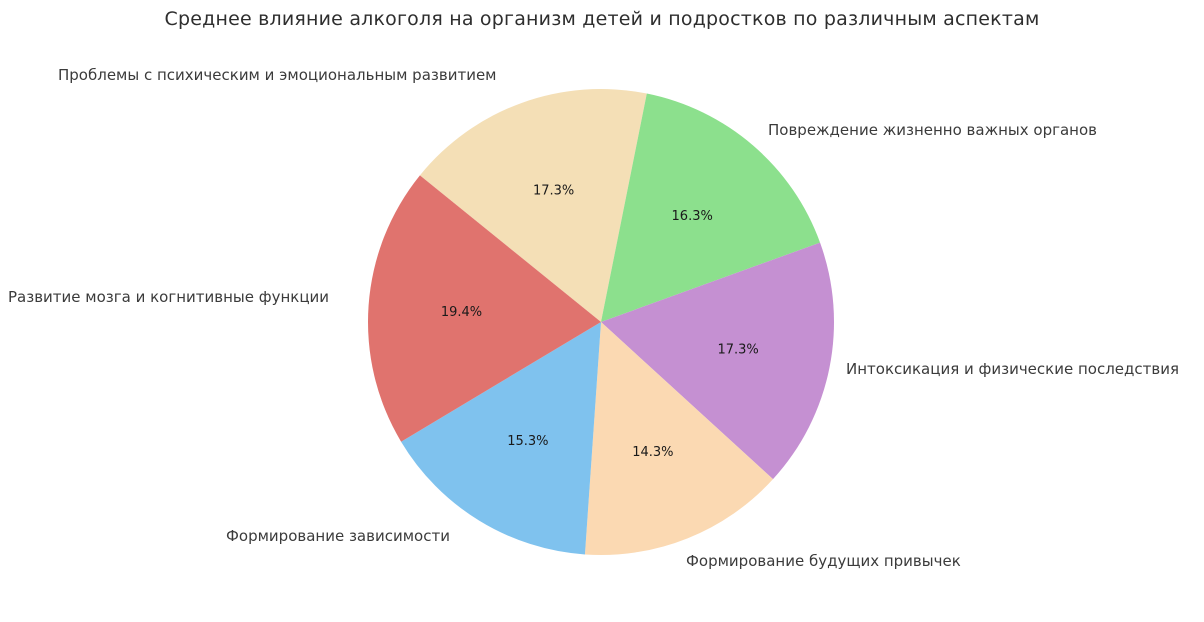  I want to click on pie-percent-label-3: 14.3%, so click(652, 452).